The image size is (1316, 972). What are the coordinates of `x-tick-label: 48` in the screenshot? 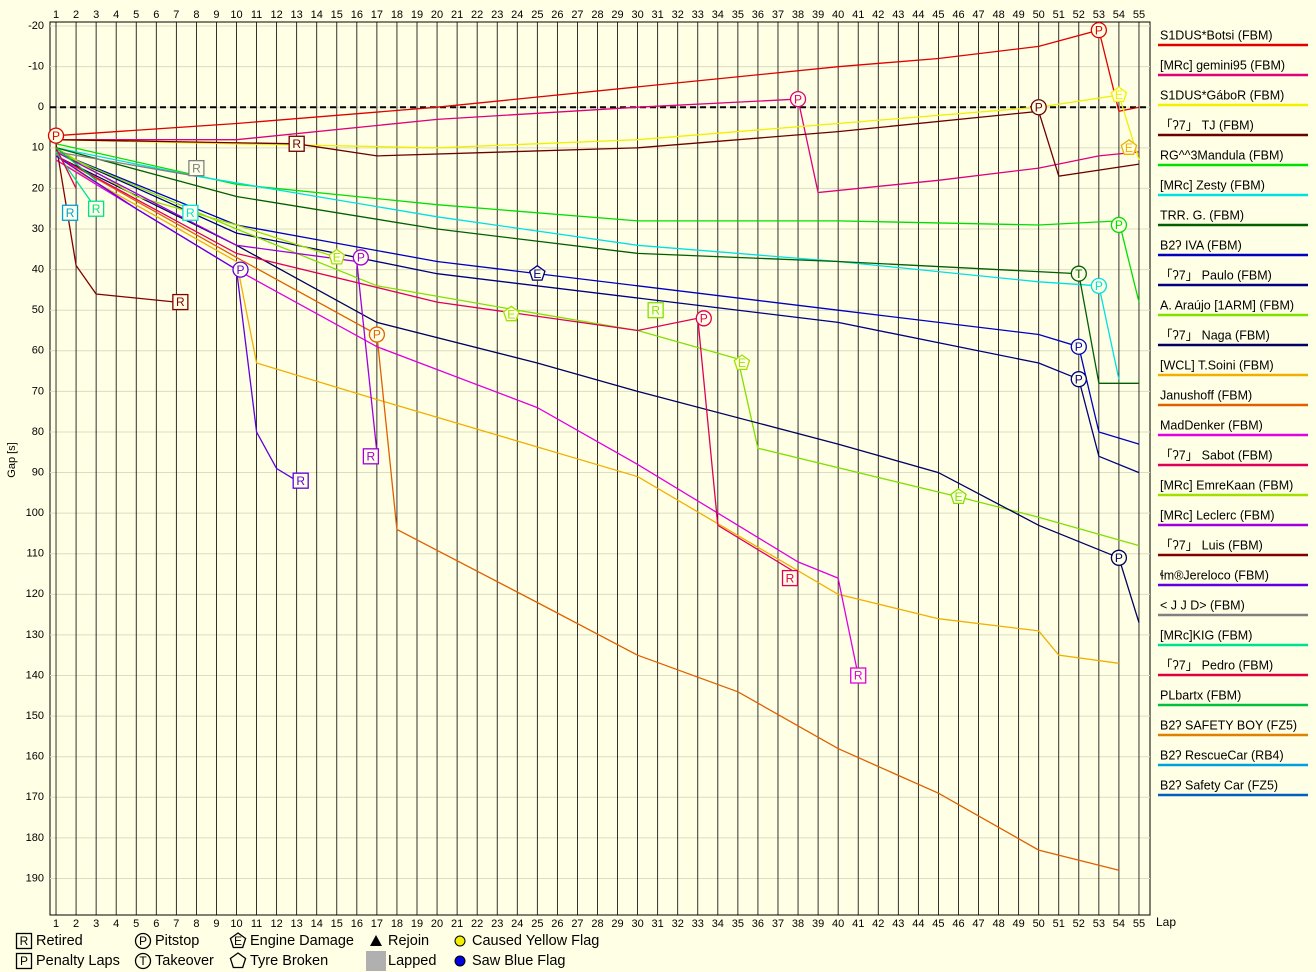 It's located at (998, 15).